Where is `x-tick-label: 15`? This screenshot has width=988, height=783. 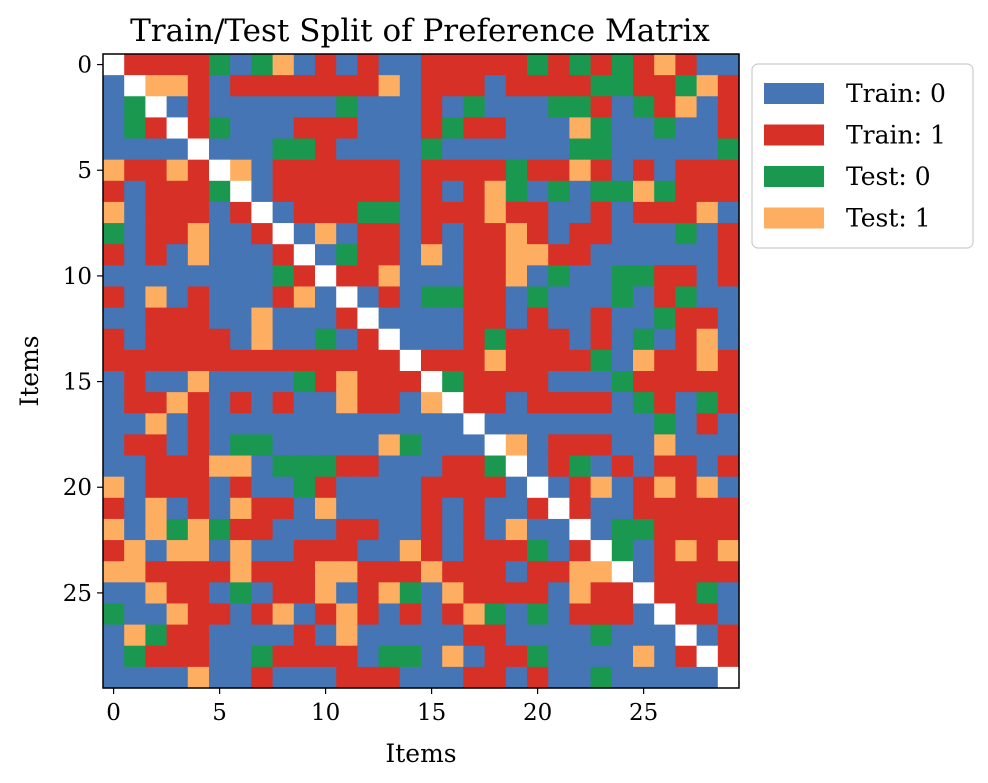
x-tick-label: 15 is located at coordinates (431, 713).